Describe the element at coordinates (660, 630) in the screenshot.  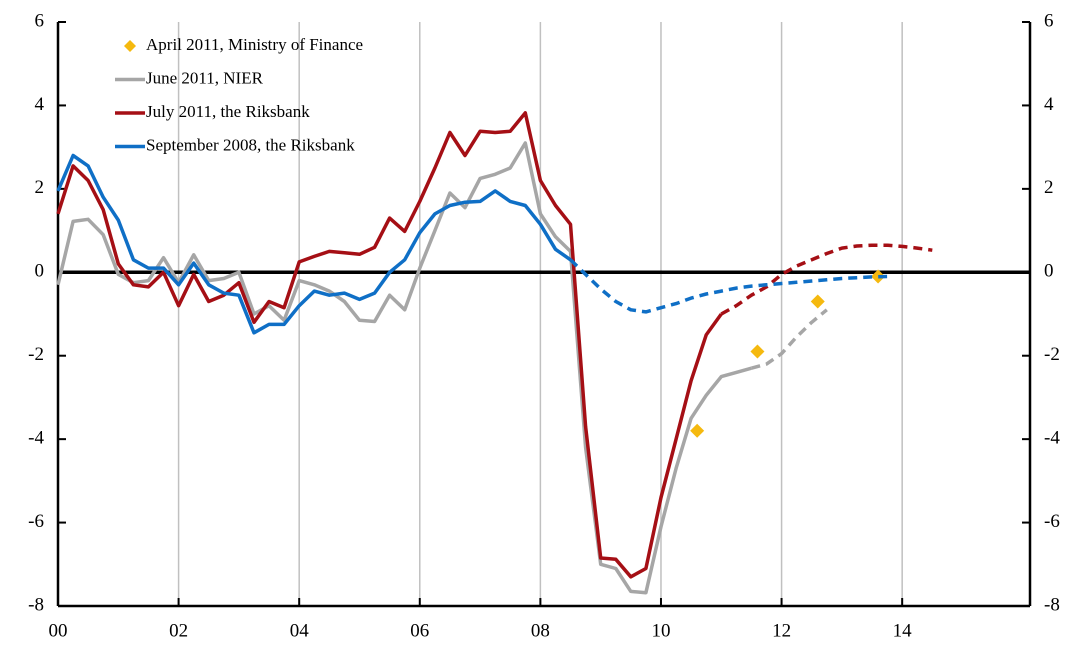
I see `x-tick-label: 10` at that location.